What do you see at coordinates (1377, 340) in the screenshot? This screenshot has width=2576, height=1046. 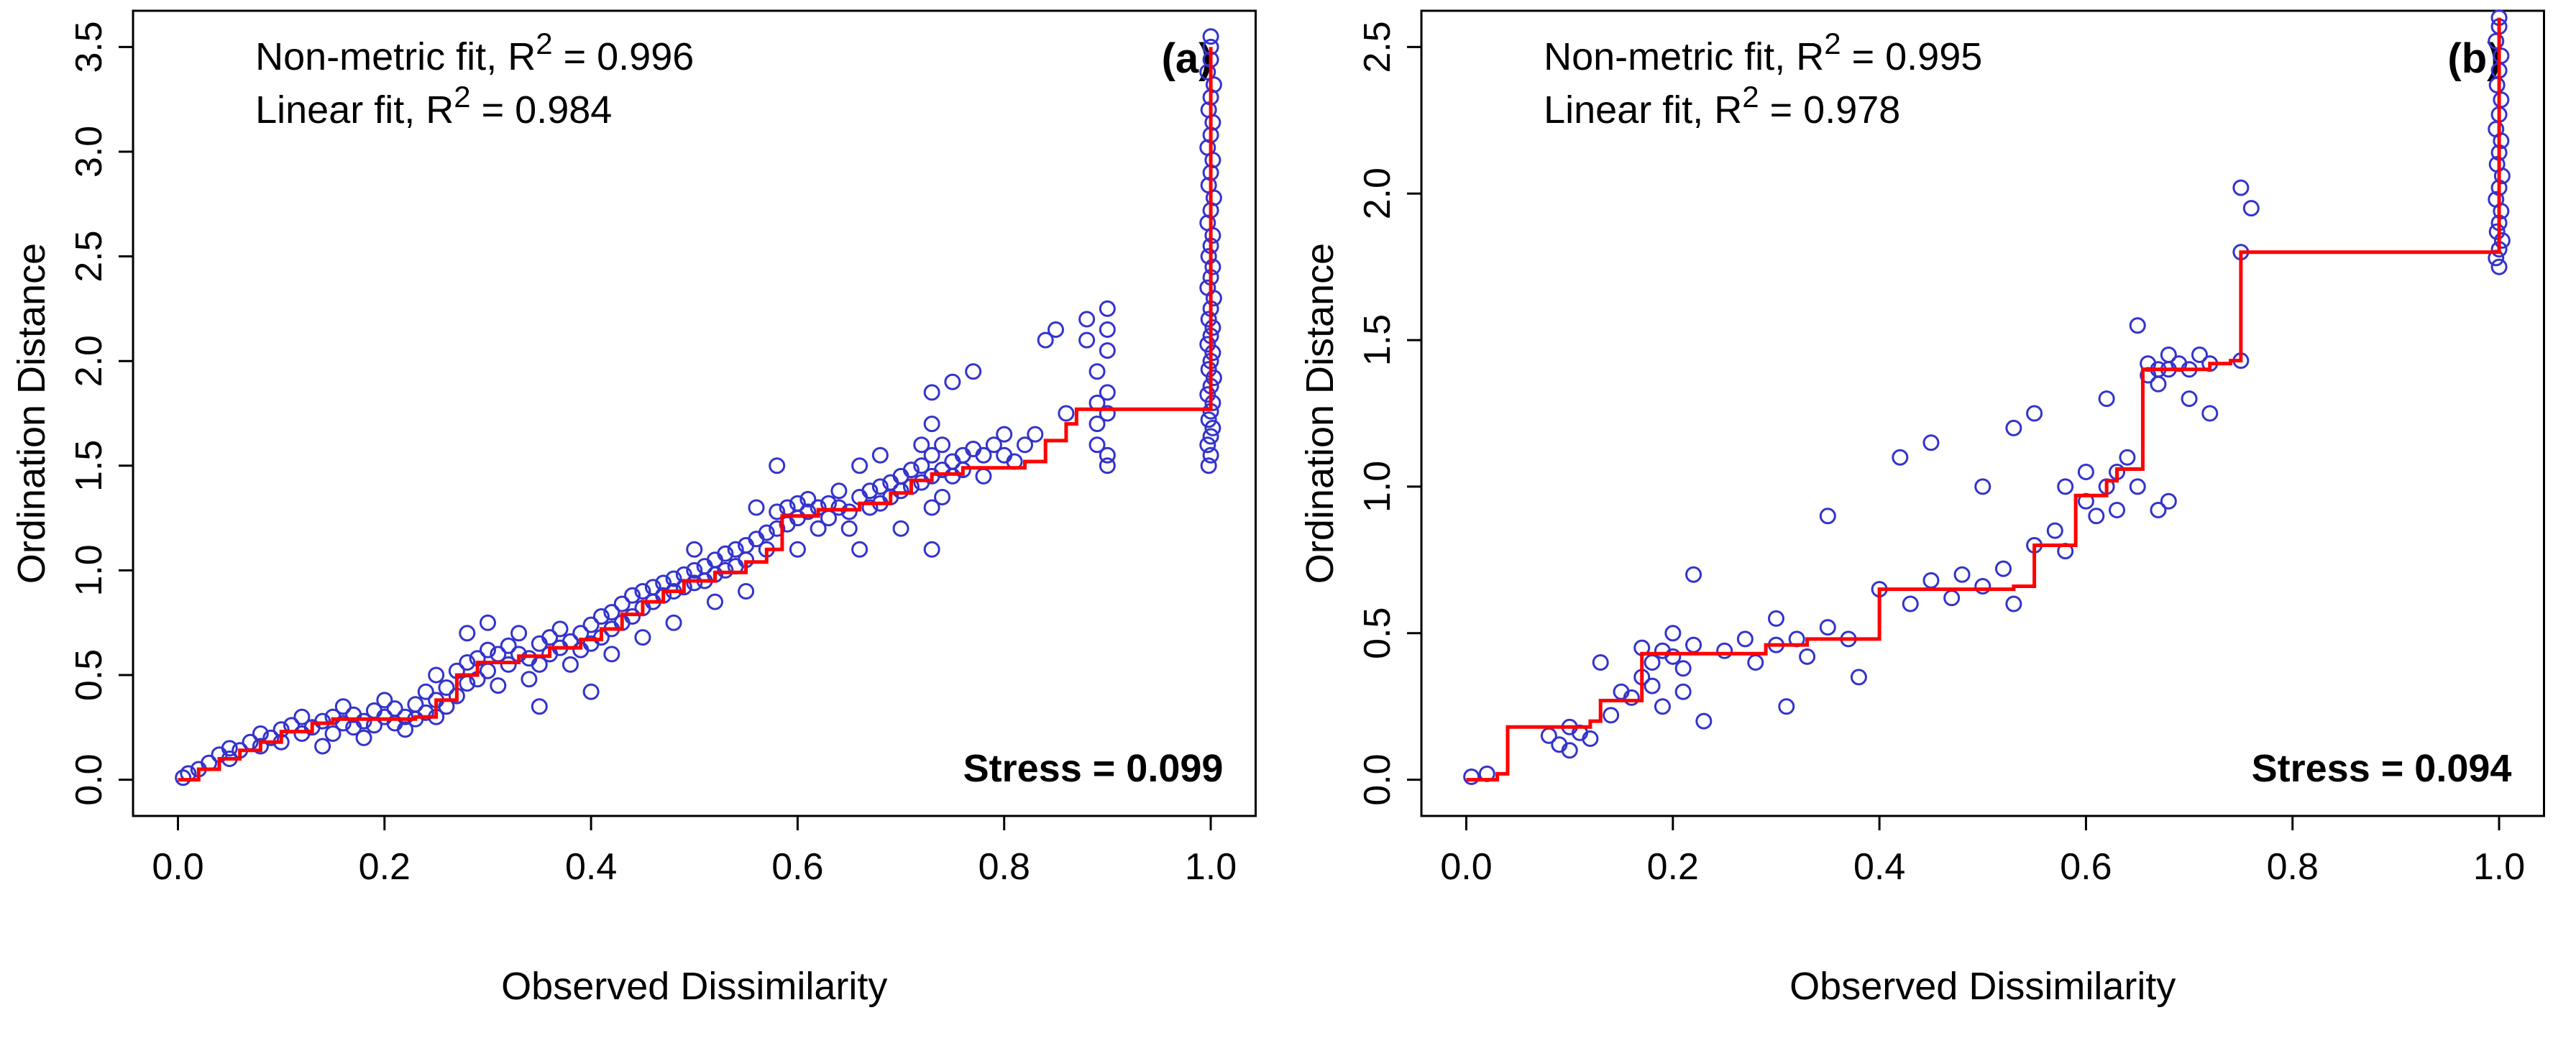 I see `y-tick-label: 1.5` at bounding box center [1377, 340].